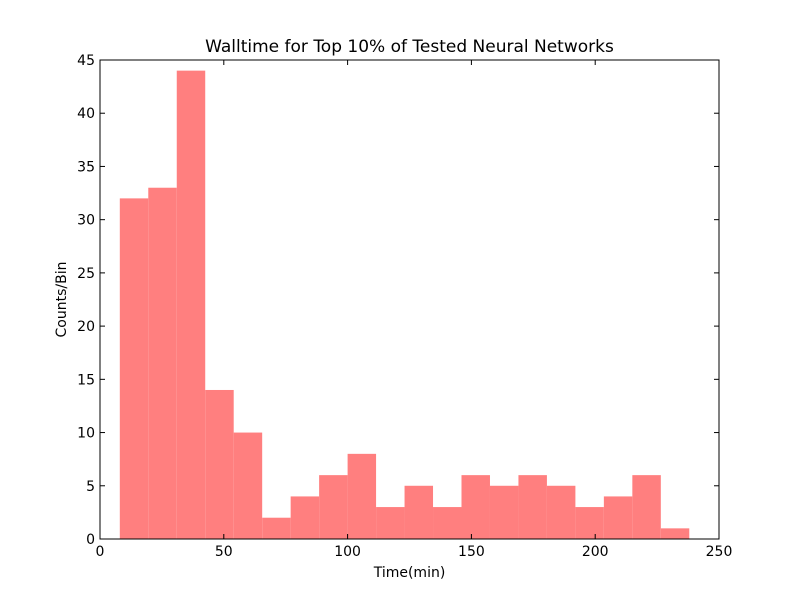 This screenshot has height=604, width=800. Describe the element at coordinates (86, 434) in the screenshot. I see `y-tick-label: 10` at that location.